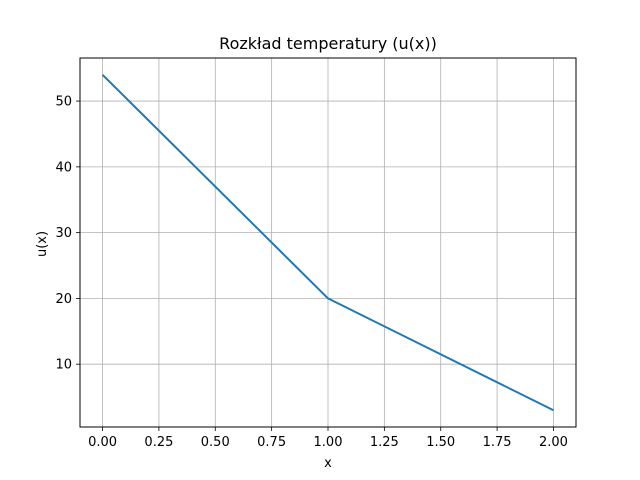 The width and height of the screenshot is (640, 480). Describe the element at coordinates (63, 167) in the screenshot. I see `y-tick-label: 40` at that location.